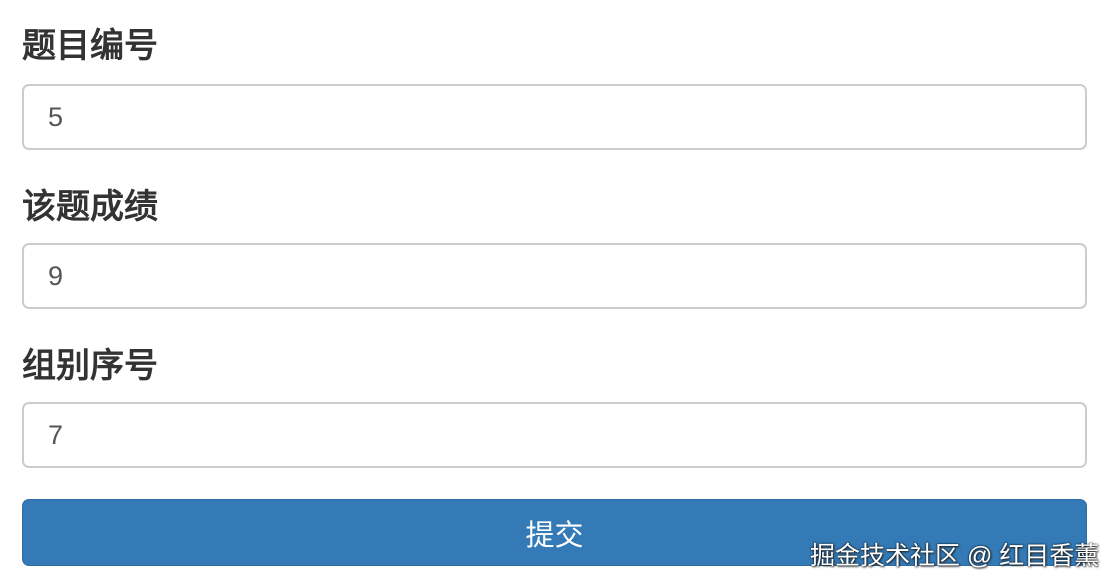 Image resolution: width=1115 pixels, height=586 pixels. What do you see at coordinates (90, 366) in the screenshot?
I see `group-number-label: 组别序号` at bounding box center [90, 366].